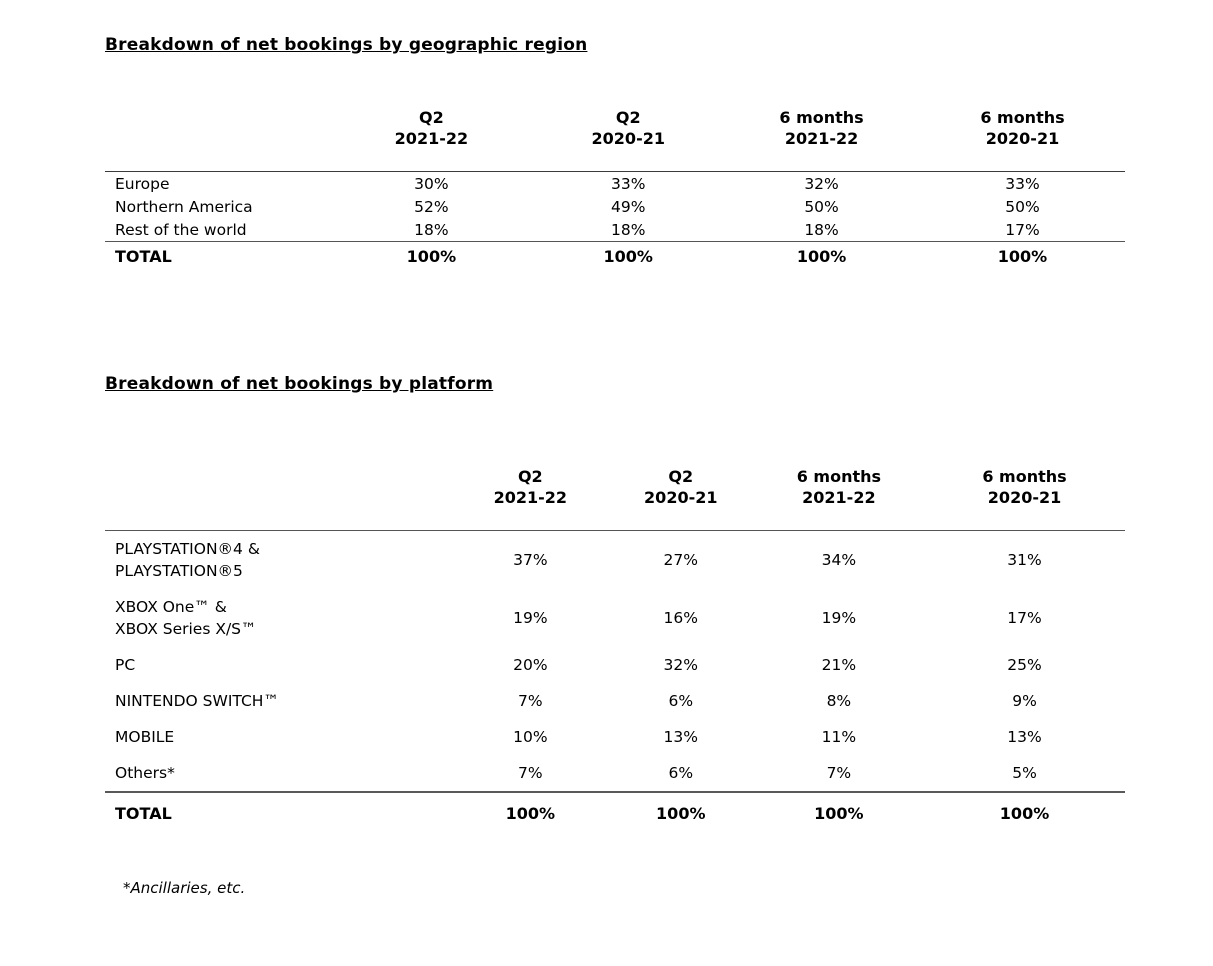 Image resolution: width=1213 pixels, height=966 pixels. I want to click on table-cell: 9%, so click(1024, 701).